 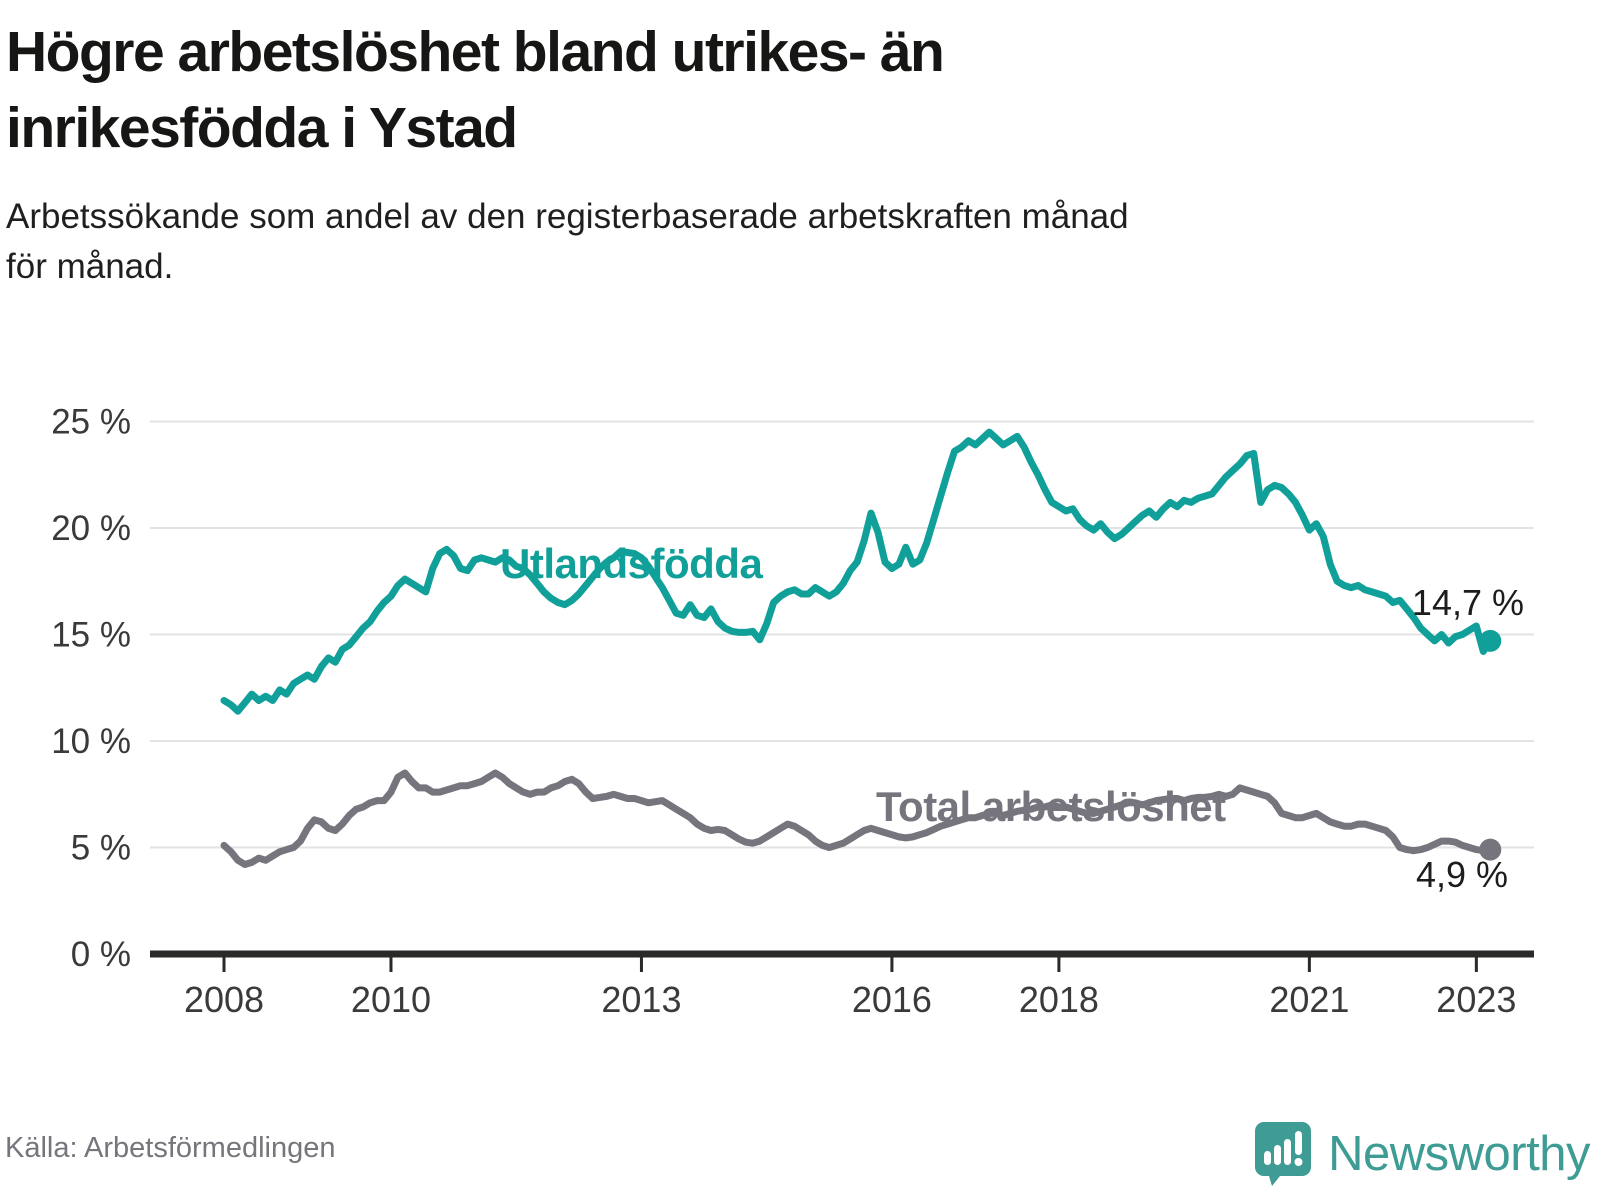 What do you see at coordinates (91, 741) in the screenshot?
I see `y-axis-tick-label: 10 %` at bounding box center [91, 741].